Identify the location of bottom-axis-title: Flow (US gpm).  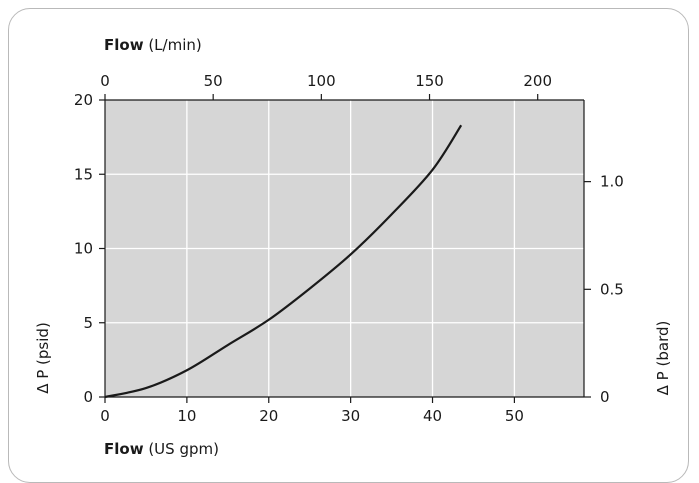
(161, 449).